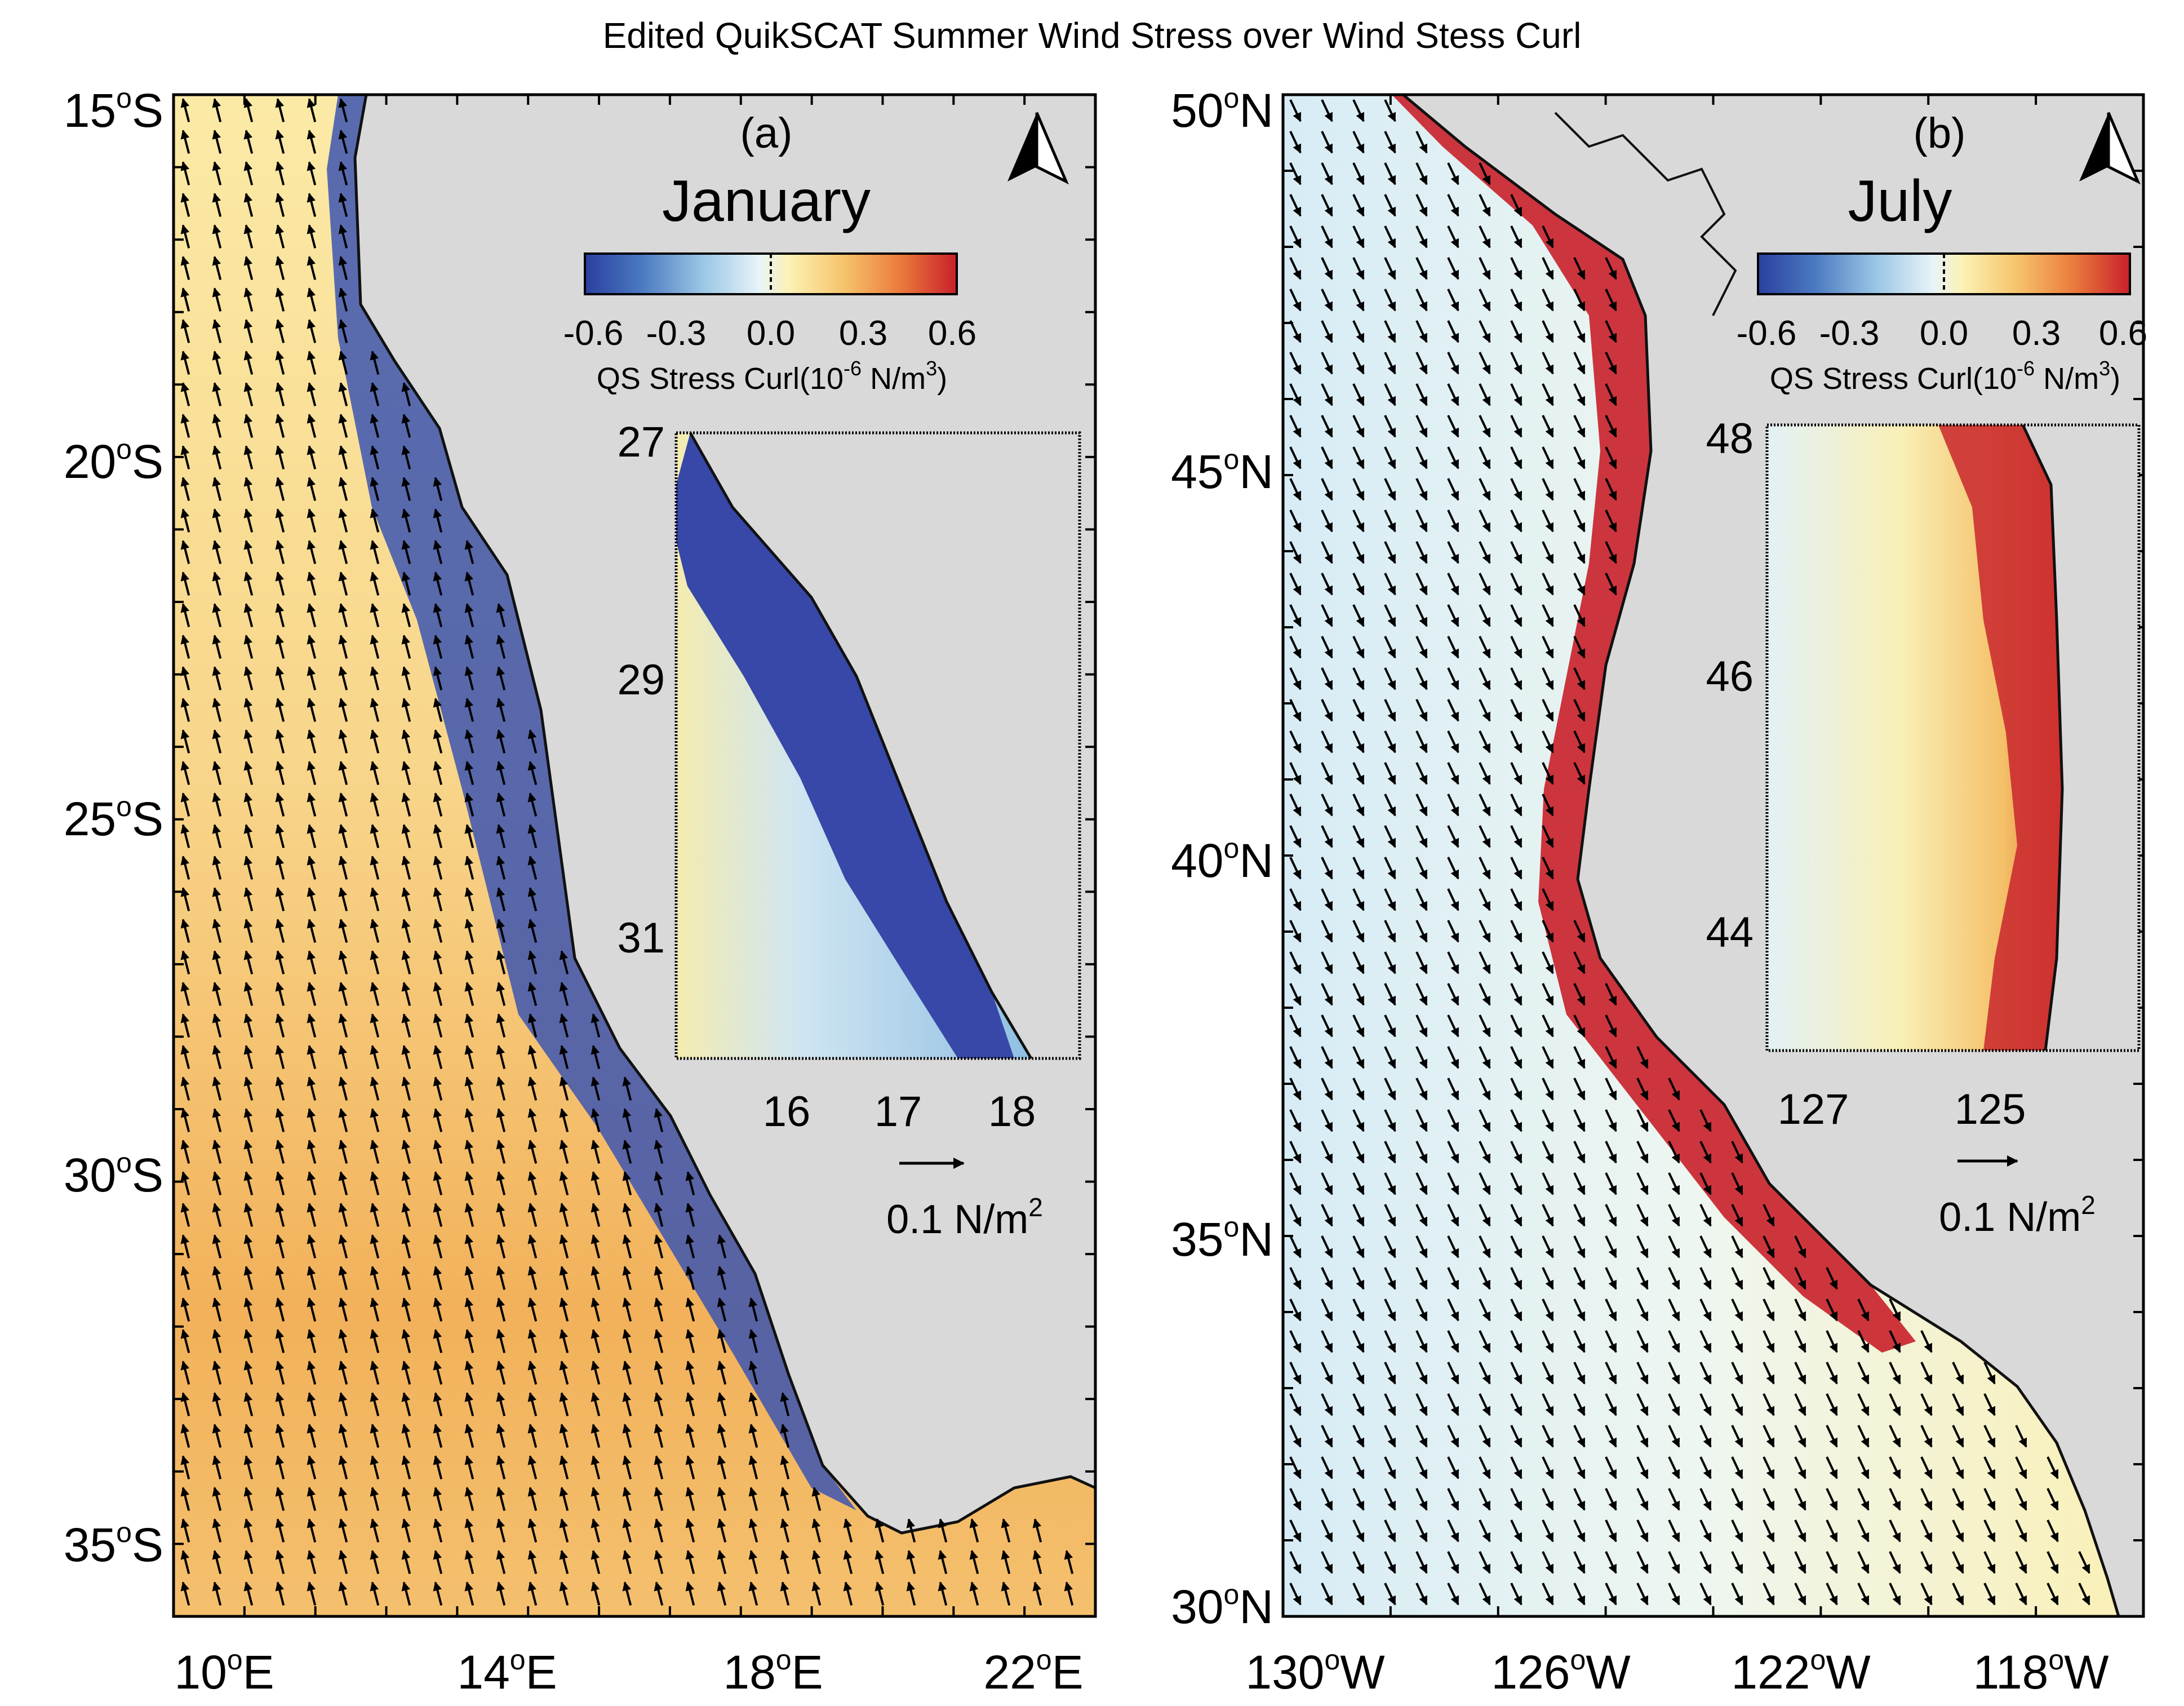 The width and height of the screenshot is (2184, 1706). I want to click on cbar-tick-b-3: 0.3, so click(2036, 333).